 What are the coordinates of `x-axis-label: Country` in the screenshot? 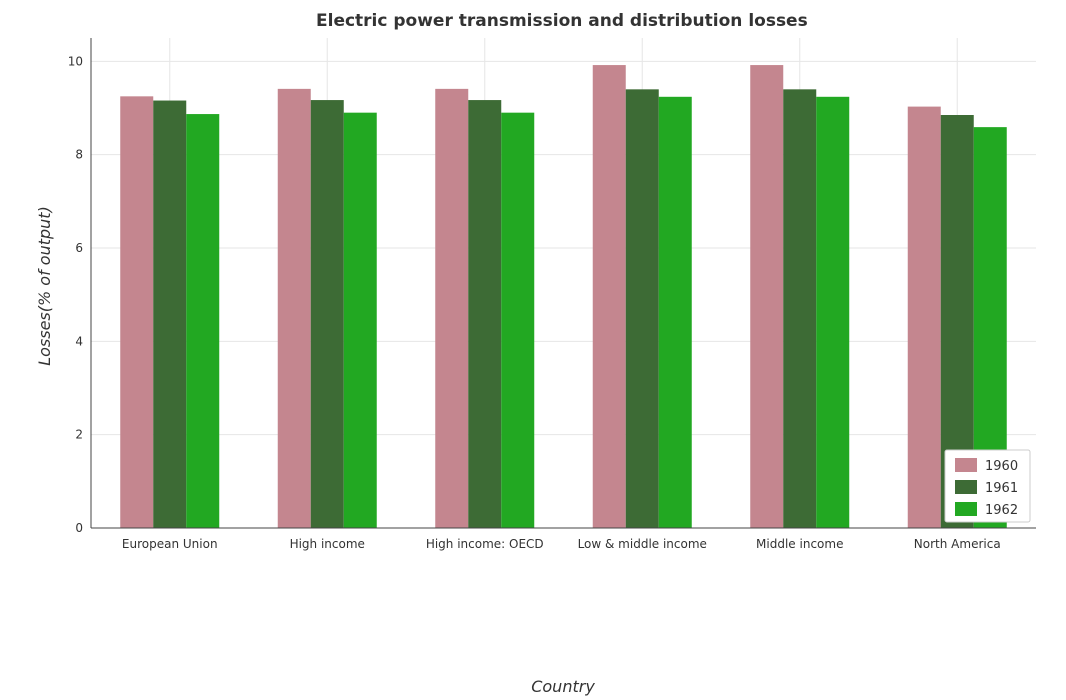 It's located at (563, 686).